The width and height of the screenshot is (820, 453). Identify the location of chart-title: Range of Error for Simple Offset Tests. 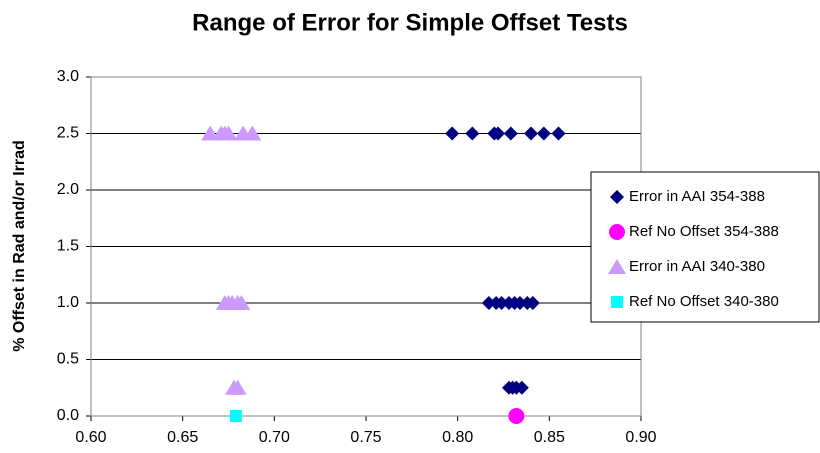
(410, 22).